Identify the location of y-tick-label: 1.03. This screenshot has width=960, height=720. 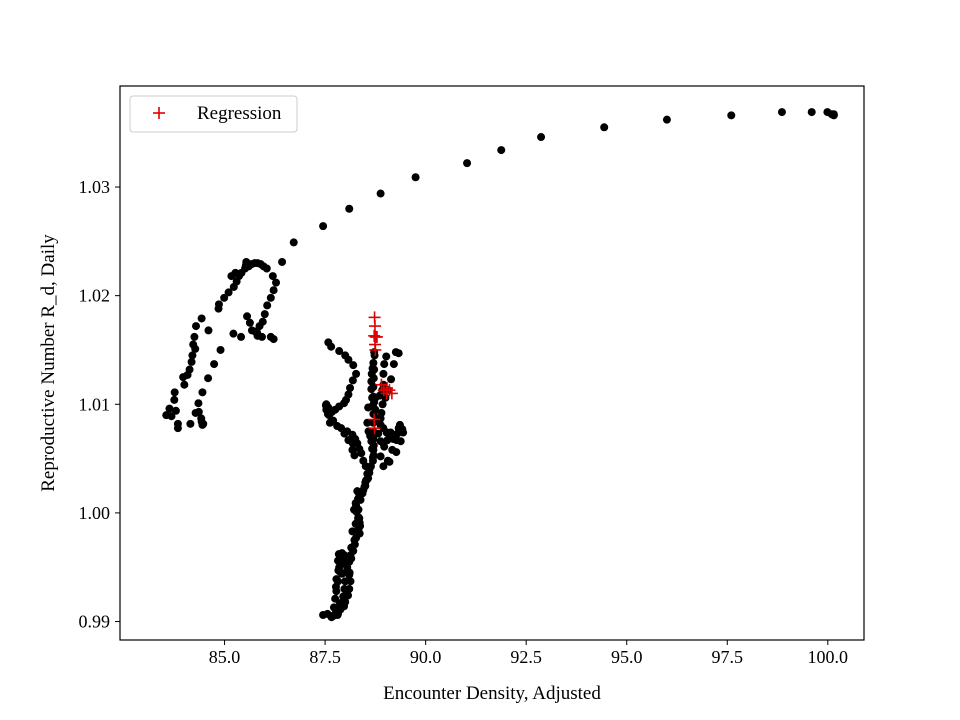
(95, 187).